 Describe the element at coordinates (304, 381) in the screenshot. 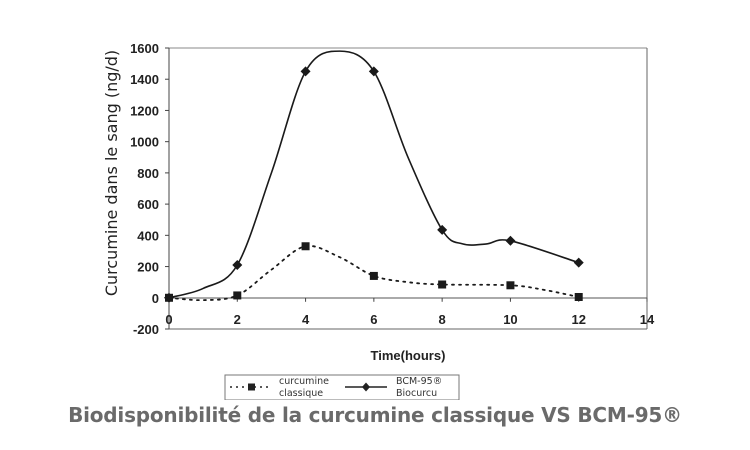

I see `legend-label-line1: curcumine` at that location.